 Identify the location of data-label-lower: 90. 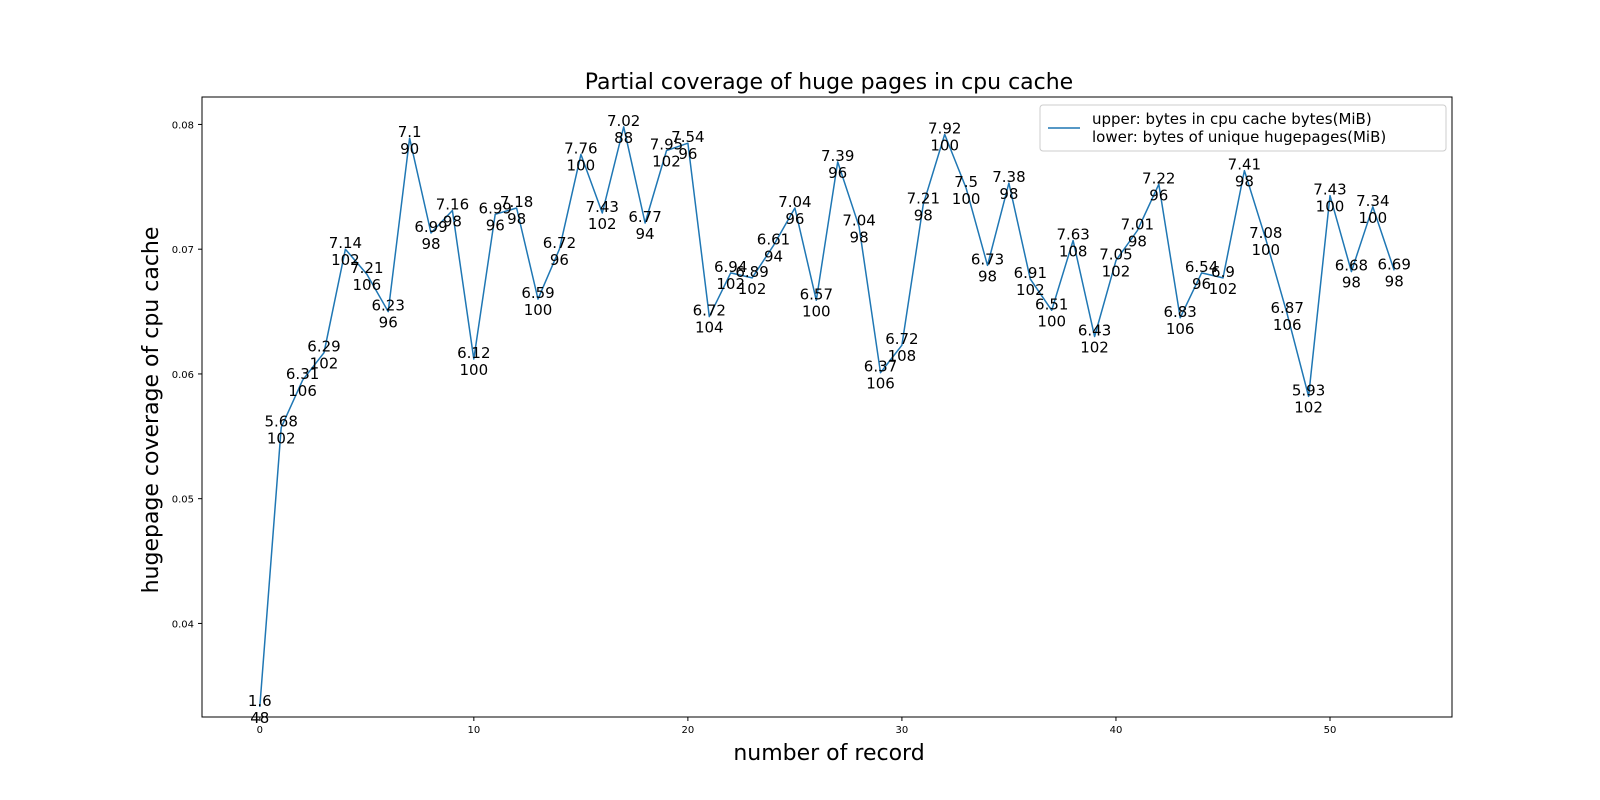
(409, 149).